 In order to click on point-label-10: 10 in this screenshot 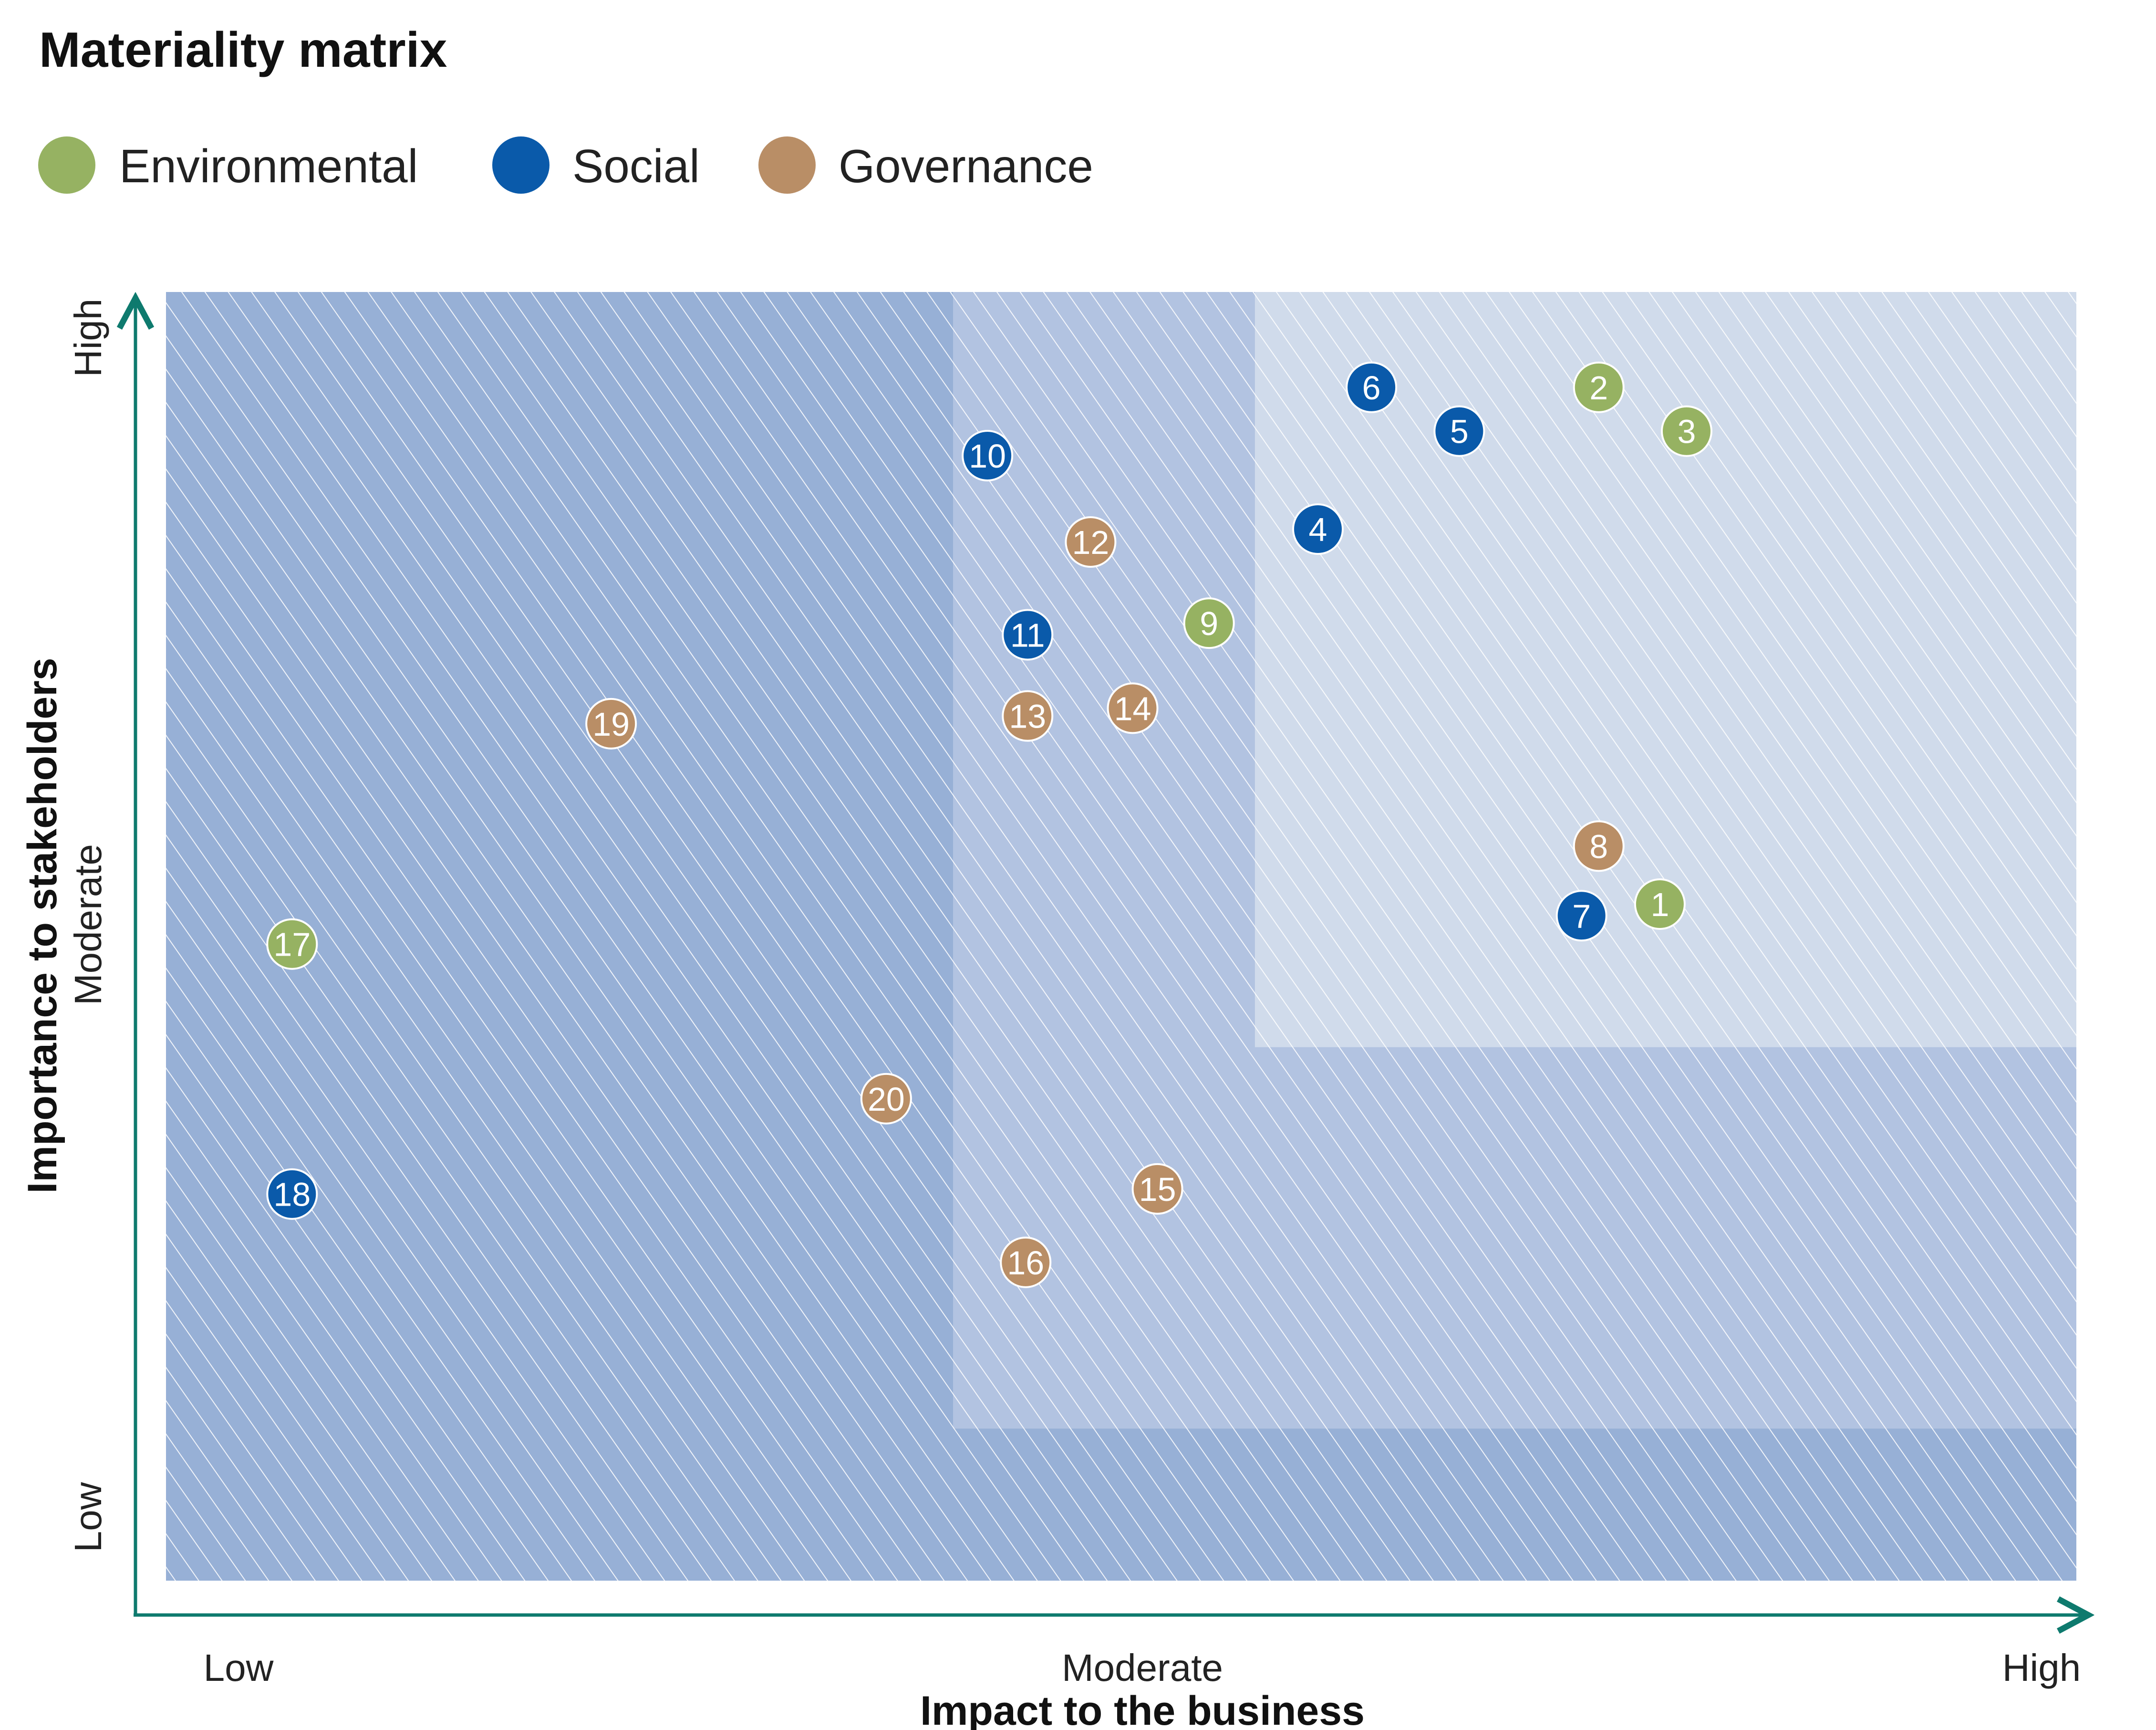, I will do `click(987, 456)`.